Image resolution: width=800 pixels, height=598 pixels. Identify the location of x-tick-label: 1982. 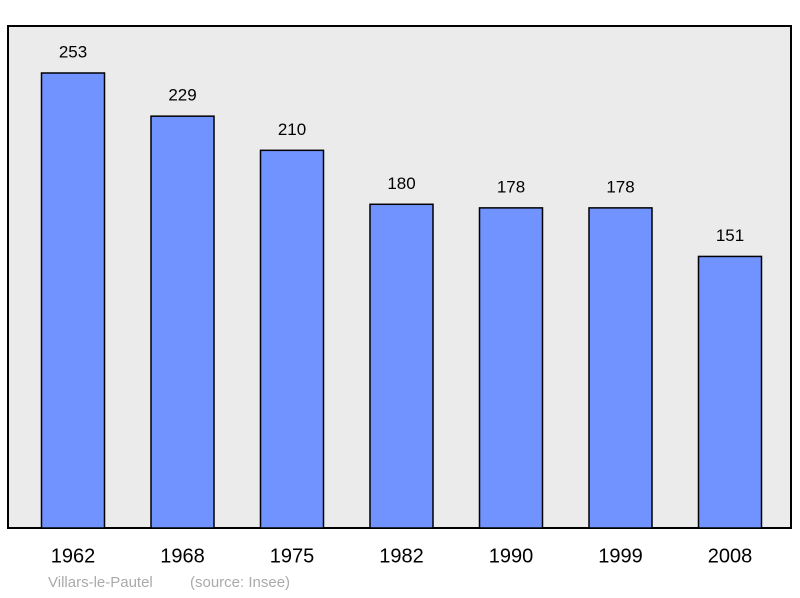
(401, 556).